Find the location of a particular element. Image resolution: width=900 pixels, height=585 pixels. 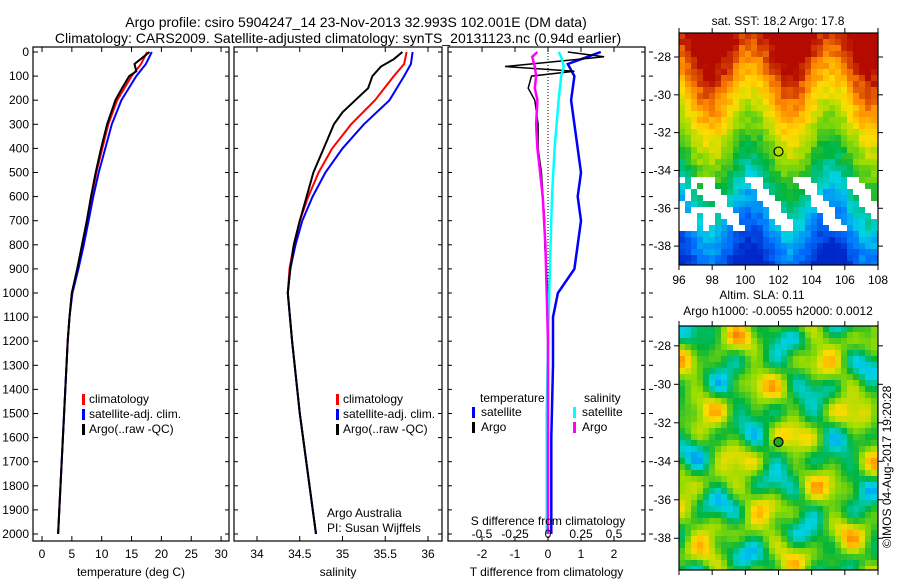

legend-swatch is located at coordinates (473, 427).